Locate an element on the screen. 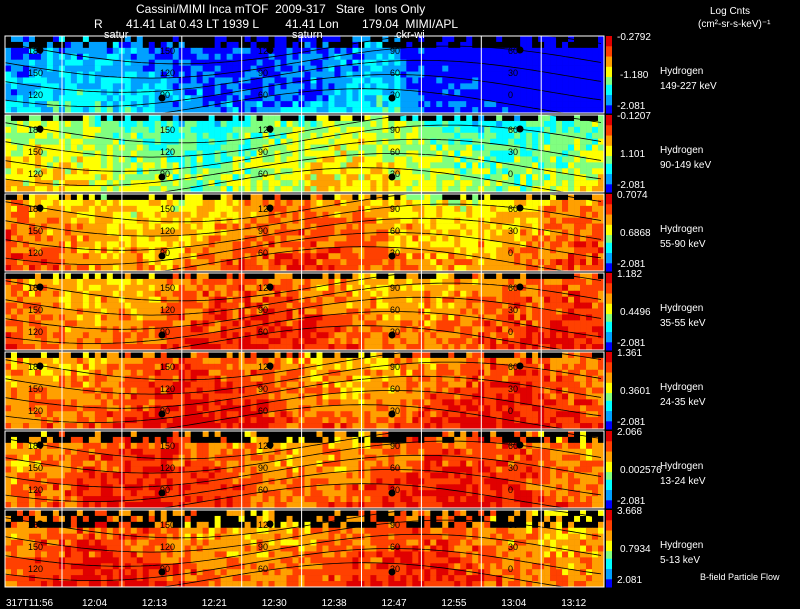 This screenshot has width=800, height=609. contour-label: 30 is located at coordinates (513, 152).